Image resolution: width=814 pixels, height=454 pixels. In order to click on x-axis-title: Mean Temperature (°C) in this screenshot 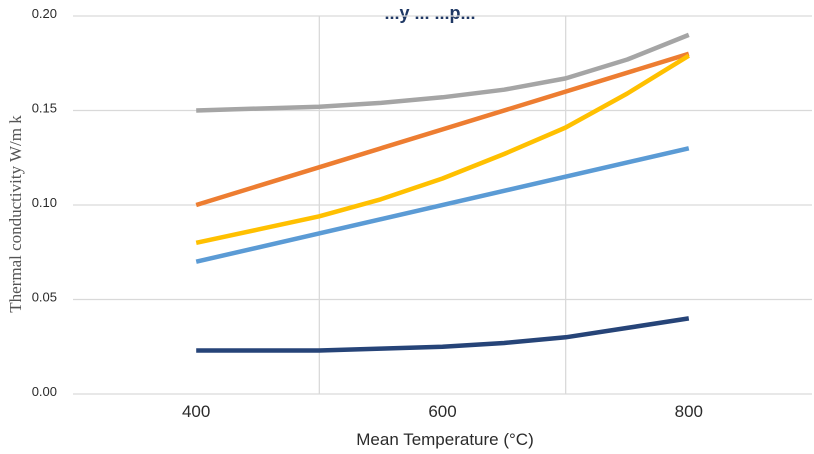, I will do `click(445, 439)`.